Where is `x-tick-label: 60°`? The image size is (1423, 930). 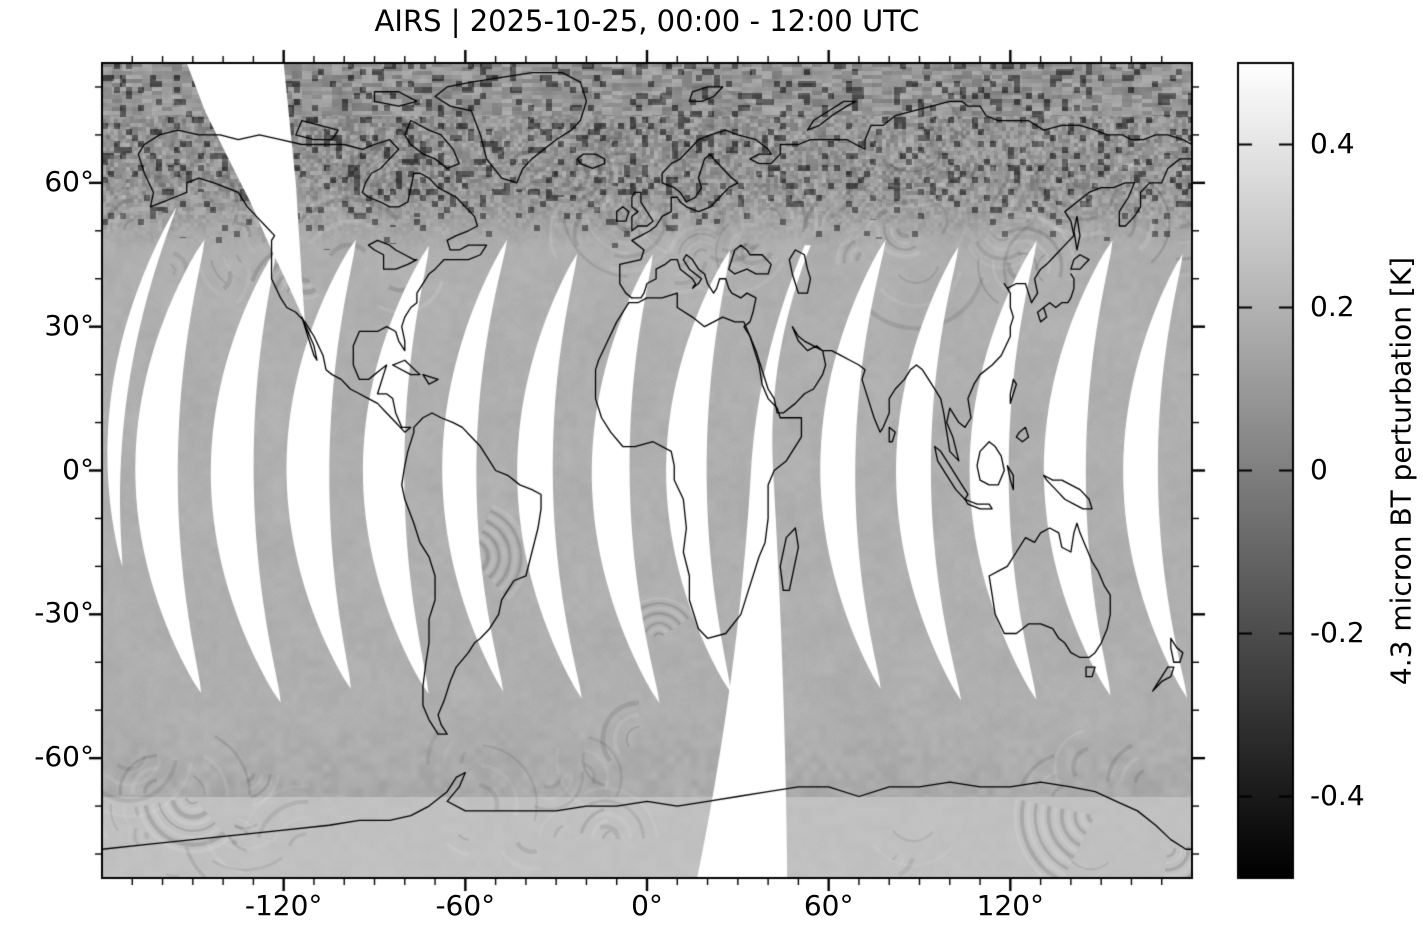 x-tick-label: 60° is located at coordinates (828, 905).